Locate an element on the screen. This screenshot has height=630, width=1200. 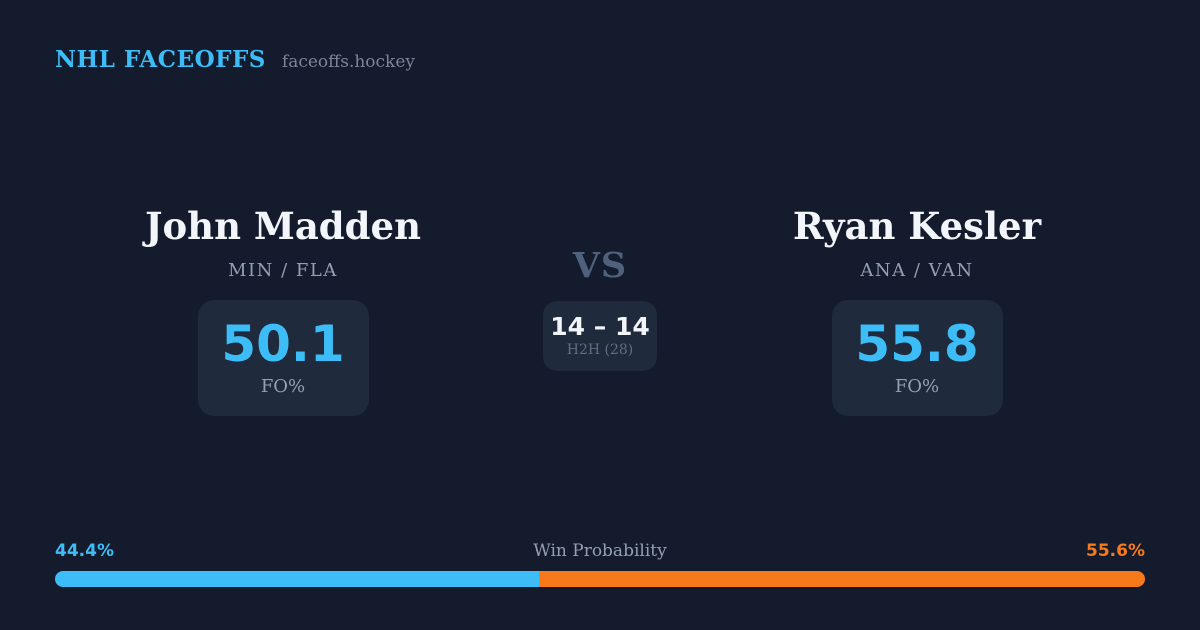
brand-title: NHL FACEOFFS is located at coordinates (160, 59).